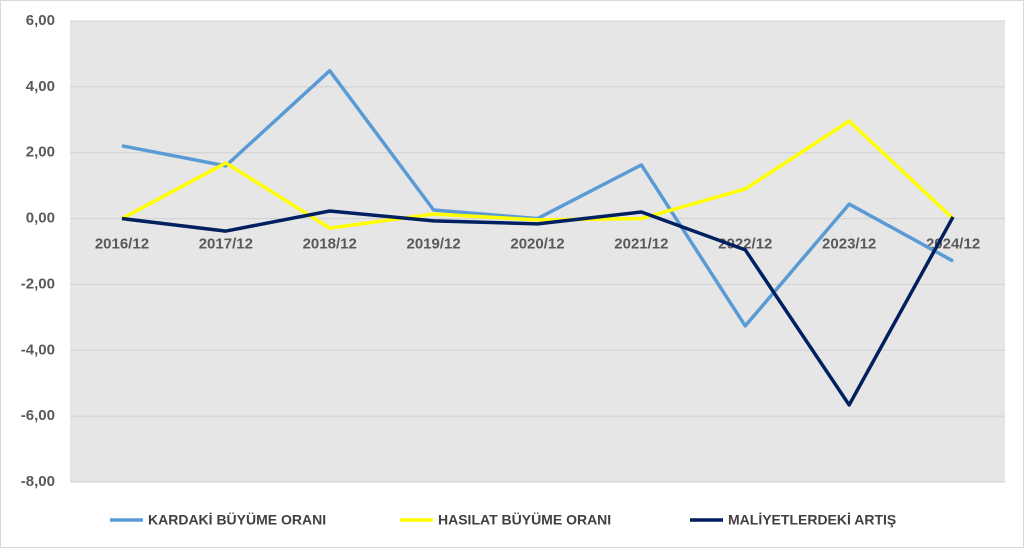  What do you see at coordinates (226, 244) in the screenshot?
I see `x-tick-label: 2017/12` at bounding box center [226, 244].